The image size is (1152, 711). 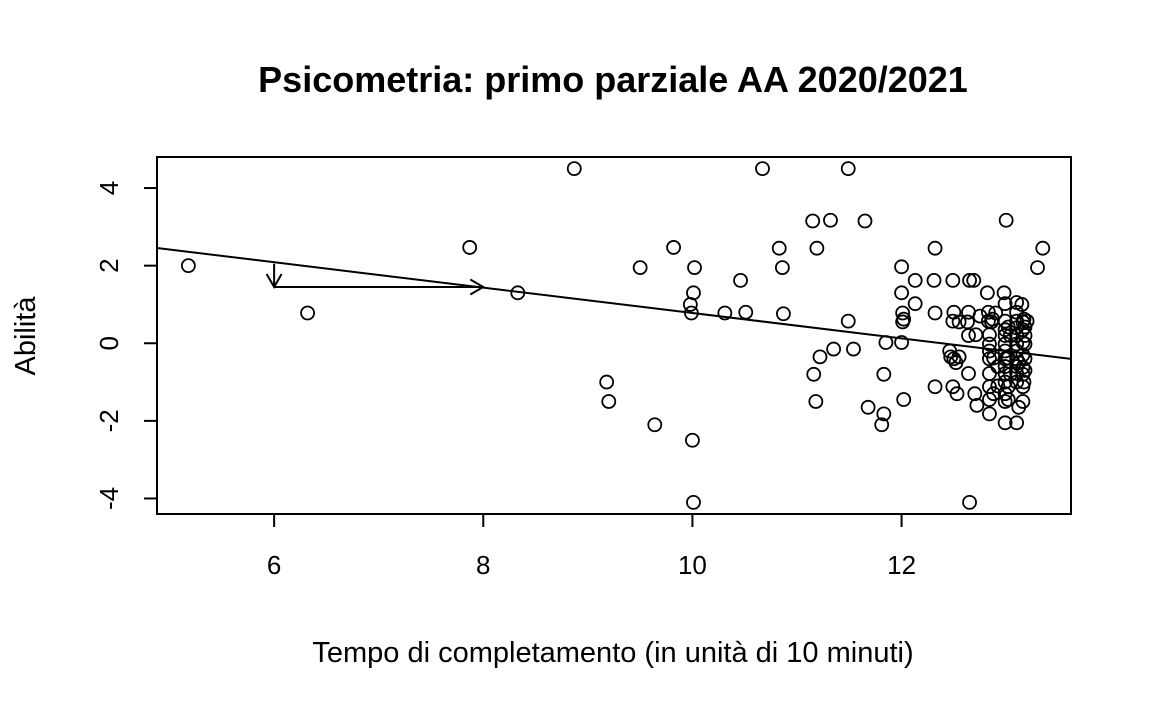 I want to click on y-tick-label: -4, so click(x=109, y=498).